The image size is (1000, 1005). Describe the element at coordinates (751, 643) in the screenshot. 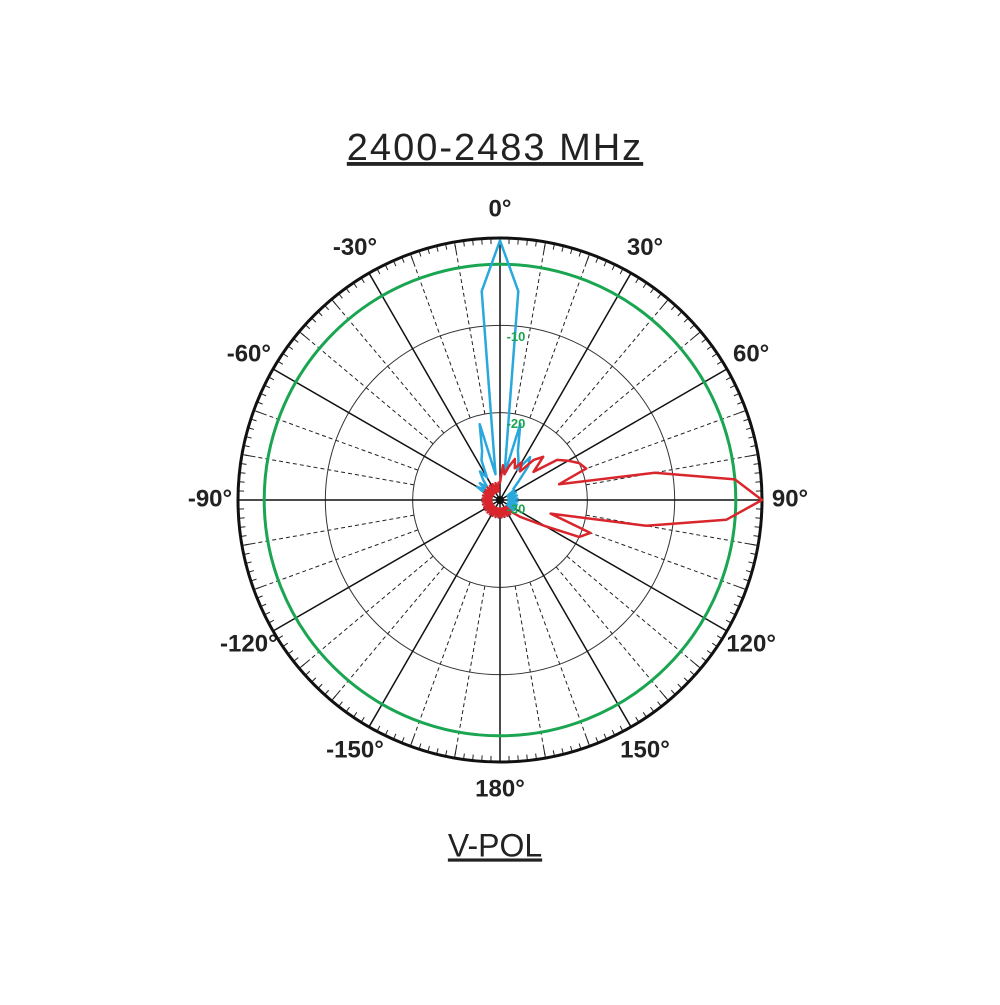

I see `angle-label: 120°` at that location.